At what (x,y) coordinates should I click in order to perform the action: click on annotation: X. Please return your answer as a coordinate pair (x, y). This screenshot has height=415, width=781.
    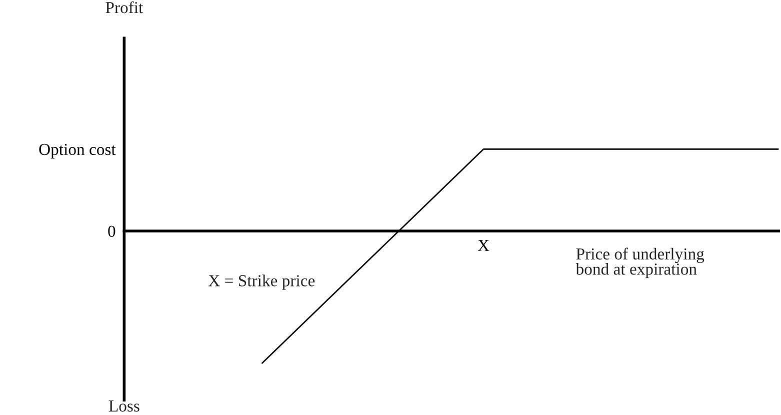
    Looking at the image, I should click on (484, 245).